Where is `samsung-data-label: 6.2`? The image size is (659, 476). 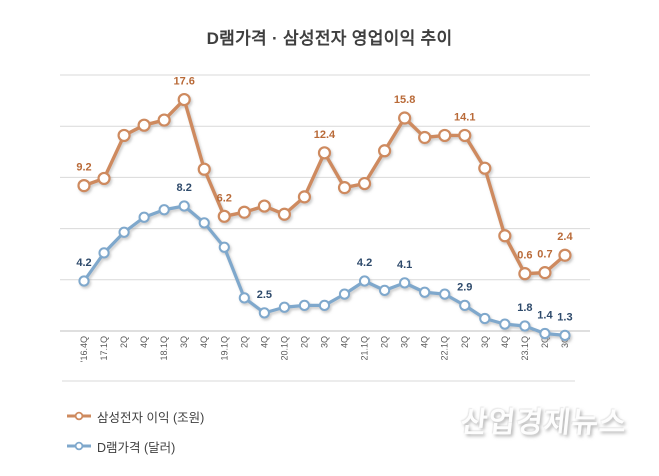 samsung-data-label: 6.2 is located at coordinates (224, 198).